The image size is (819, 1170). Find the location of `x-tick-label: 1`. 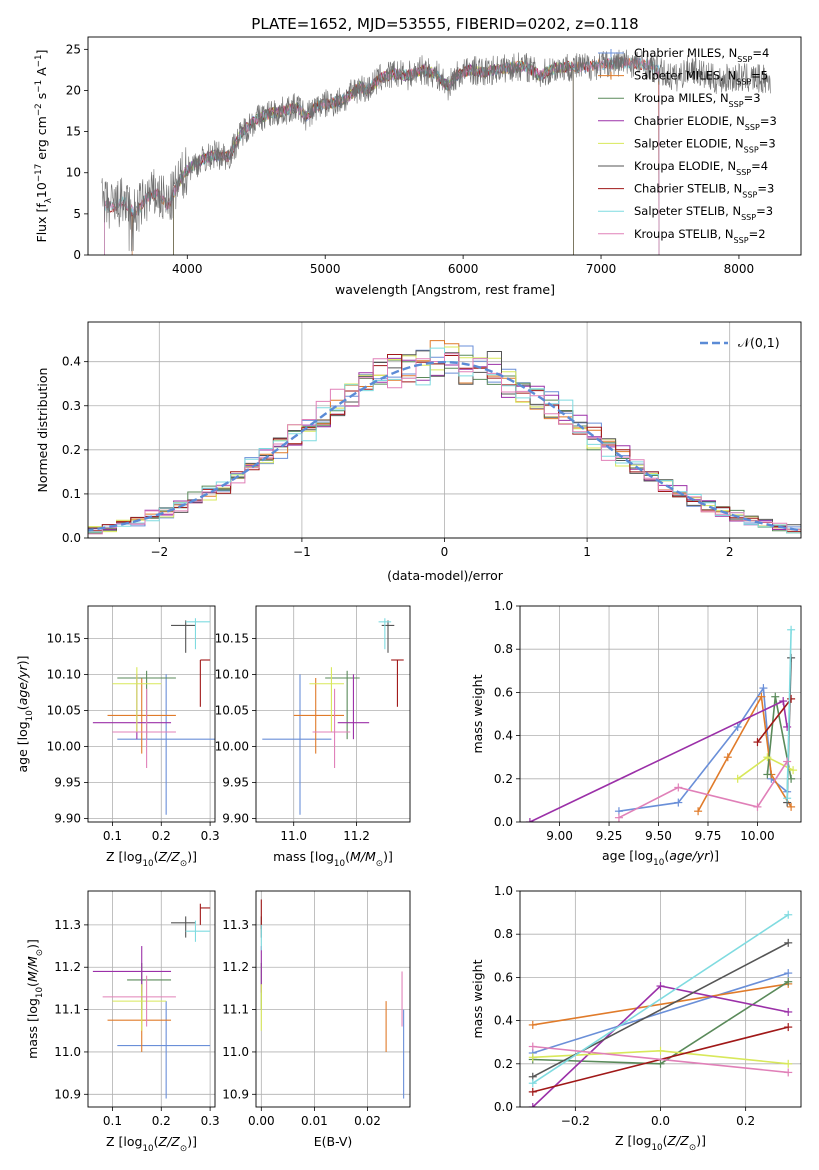

x-tick-label: 1 is located at coordinates (587, 552).